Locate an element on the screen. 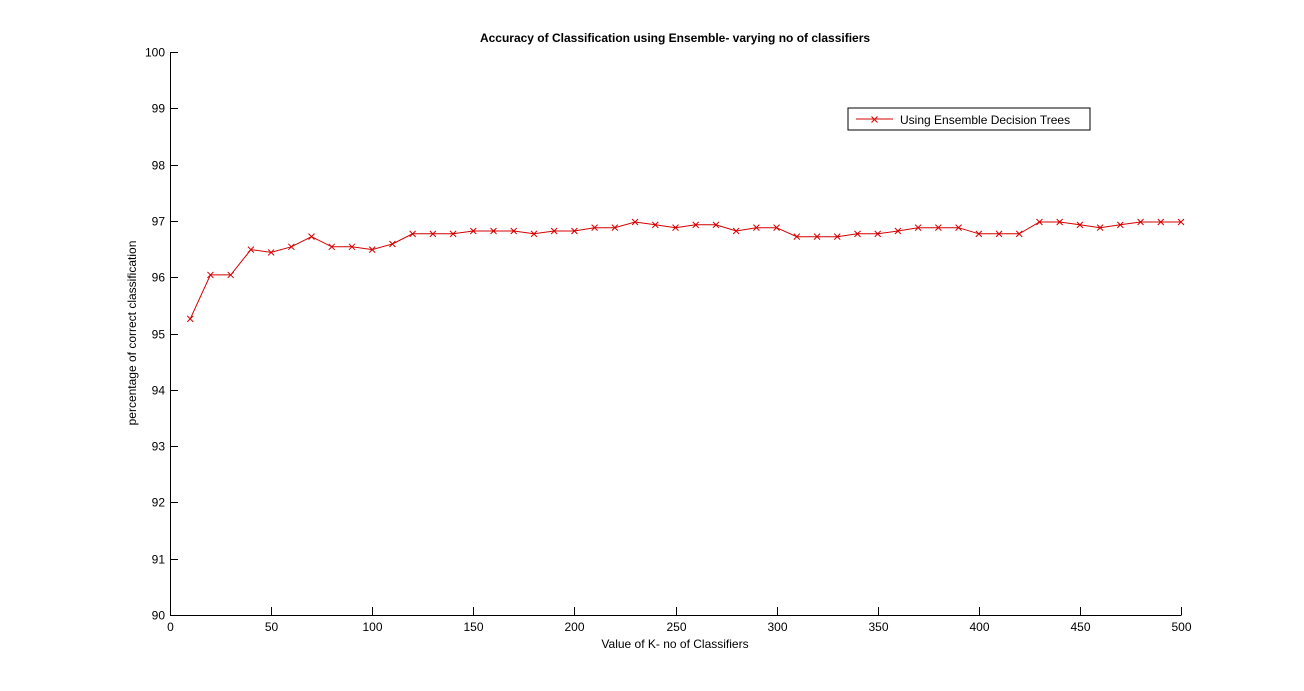 The height and width of the screenshot is (691, 1304). y-tick-label: 96 is located at coordinates (159, 278).